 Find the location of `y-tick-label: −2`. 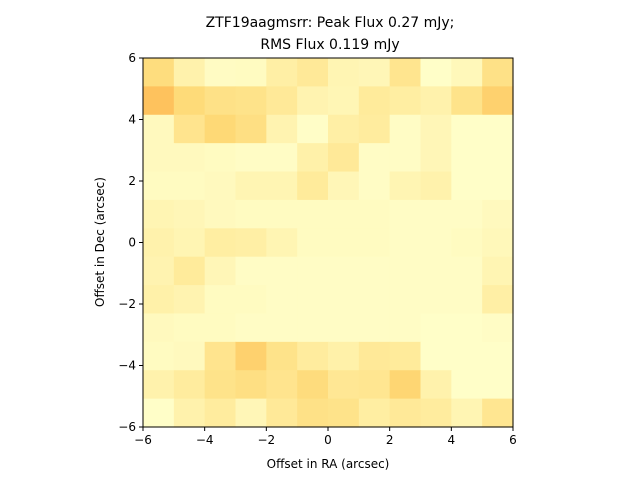

y-tick-label: −2 is located at coordinates (127, 304).